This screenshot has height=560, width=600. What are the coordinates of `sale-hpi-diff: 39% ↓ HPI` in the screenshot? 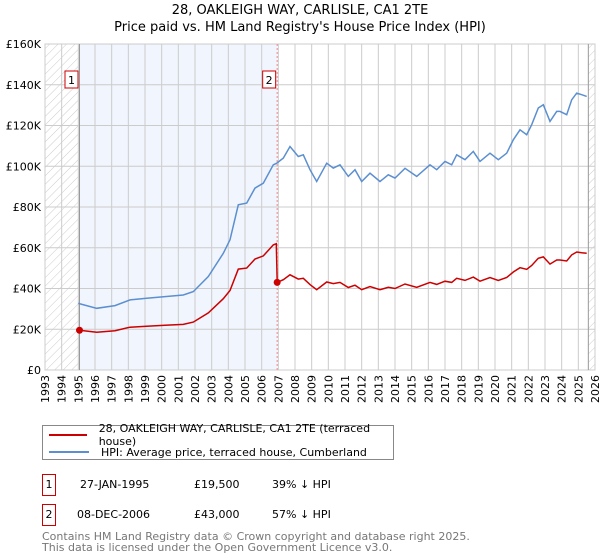 It's located at (301, 484).